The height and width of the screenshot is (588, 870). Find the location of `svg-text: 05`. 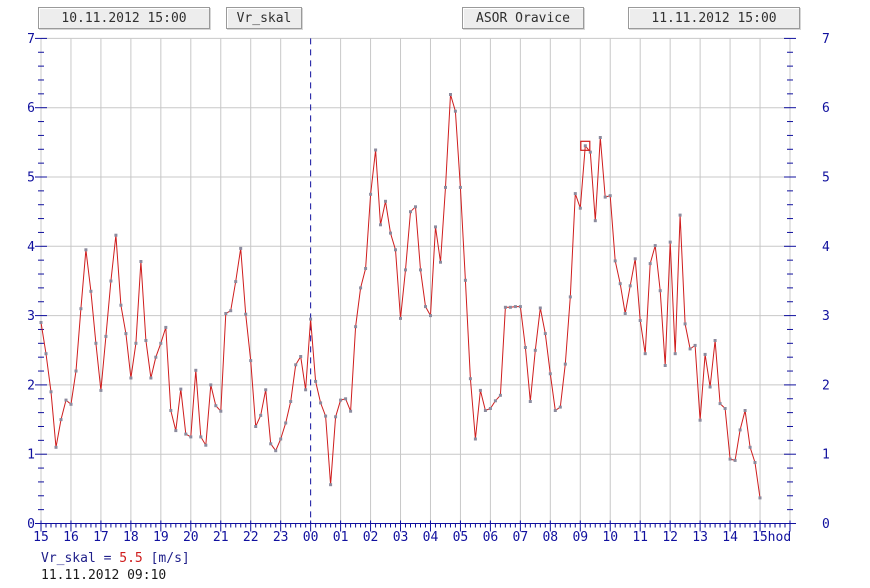

svg-text: 05 is located at coordinates (461, 537).